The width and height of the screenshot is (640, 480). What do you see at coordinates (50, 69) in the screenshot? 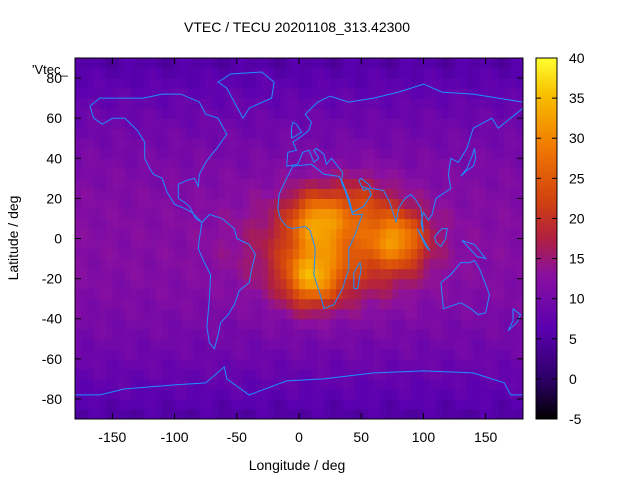
I see `legend-label: 'Vtec_` at bounding box center [50, 69].